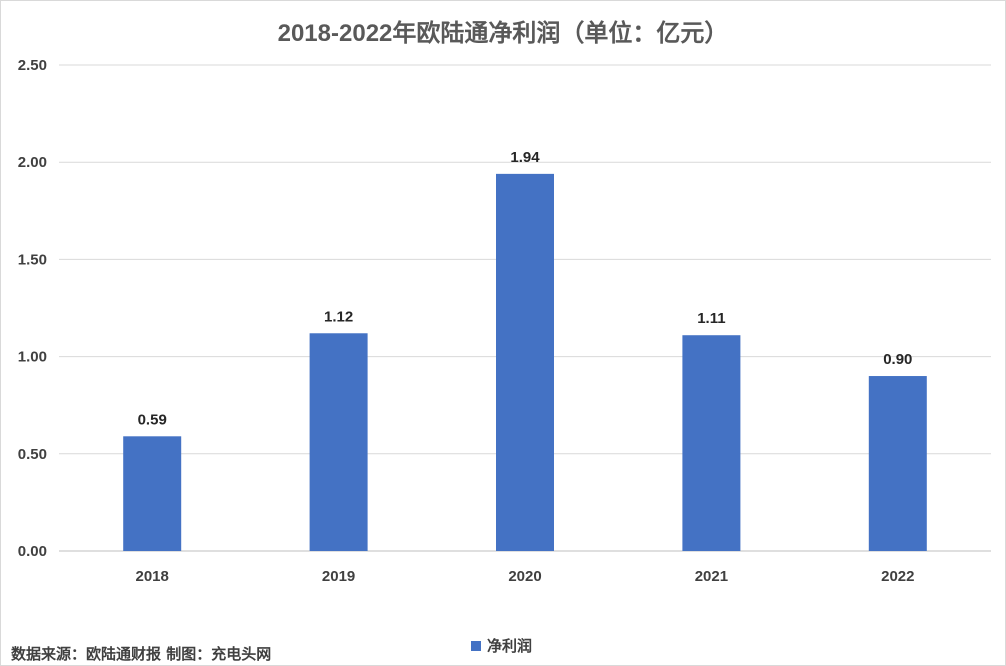  Describe the element at coordinates (32, 357) in the screenshot. I see `y-tick-label: 1.00` at that location.